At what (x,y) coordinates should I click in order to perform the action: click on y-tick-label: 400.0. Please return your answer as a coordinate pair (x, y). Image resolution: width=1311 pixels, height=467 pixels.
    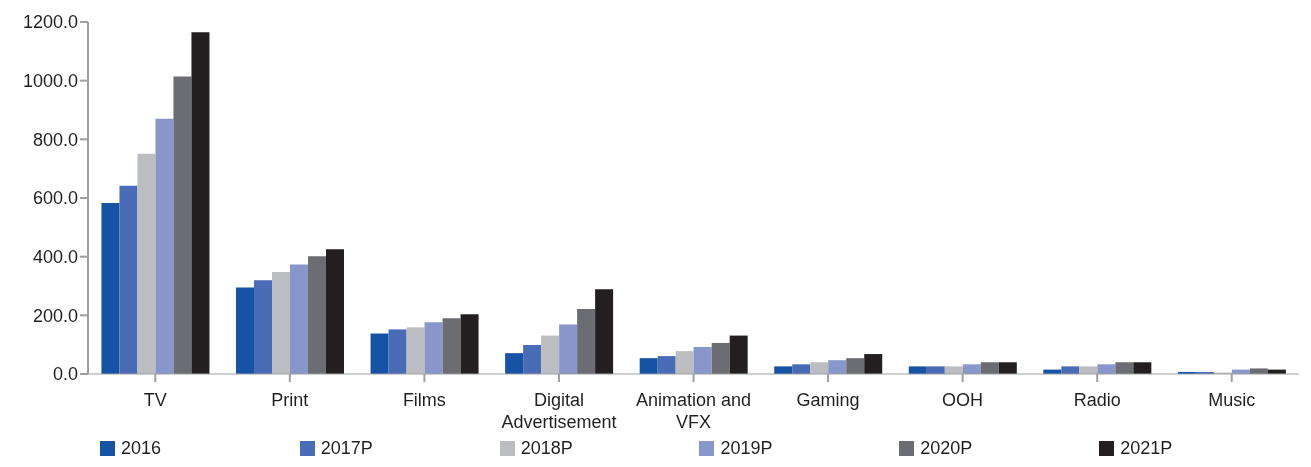
    Looking at the image, I should click on (55, 257).